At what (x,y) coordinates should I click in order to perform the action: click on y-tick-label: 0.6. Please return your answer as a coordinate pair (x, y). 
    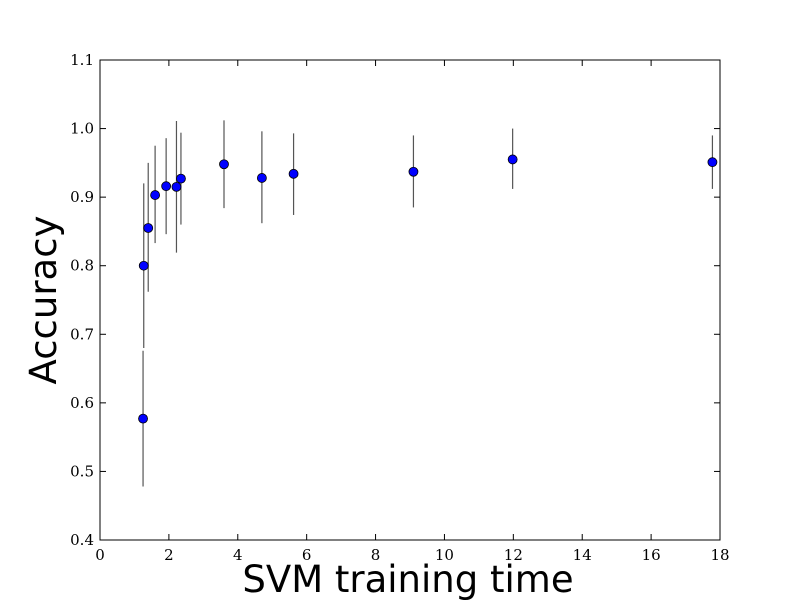
    Looking at the image, I should click on (82, 403).